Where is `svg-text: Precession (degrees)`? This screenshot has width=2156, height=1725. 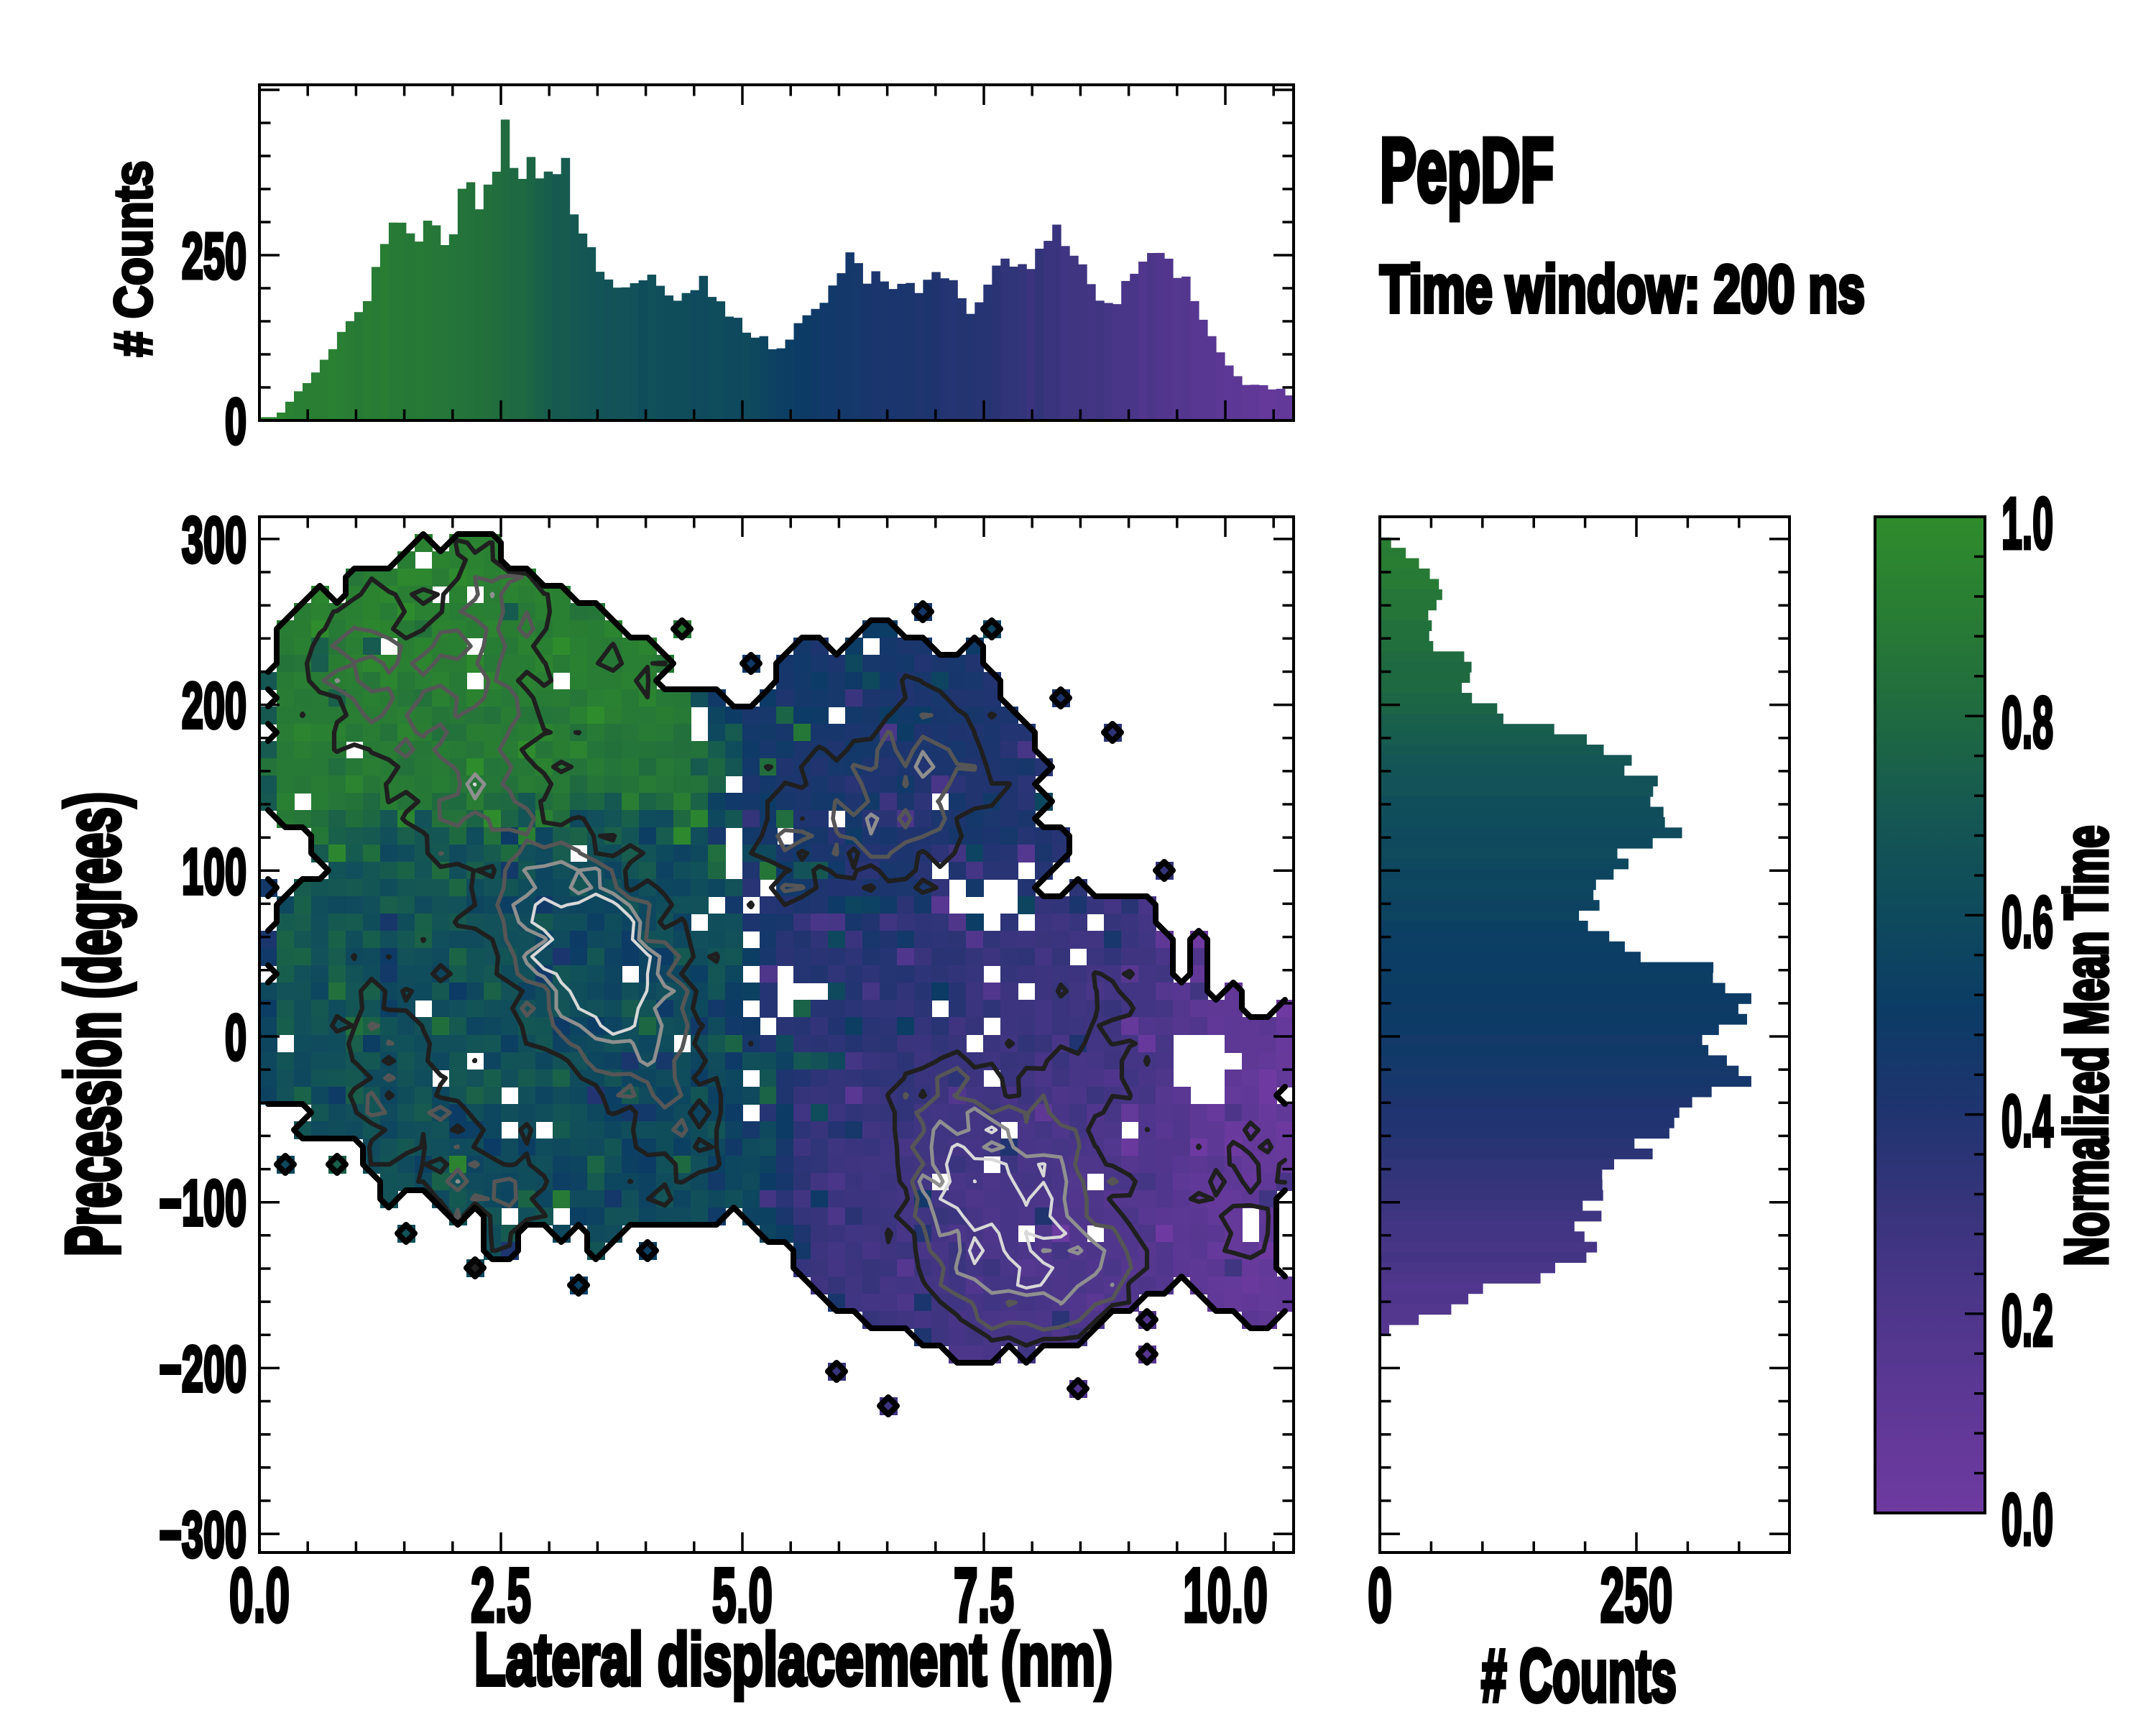 svg-text: Precession (degrees) is located at coordinates (93, 1024).